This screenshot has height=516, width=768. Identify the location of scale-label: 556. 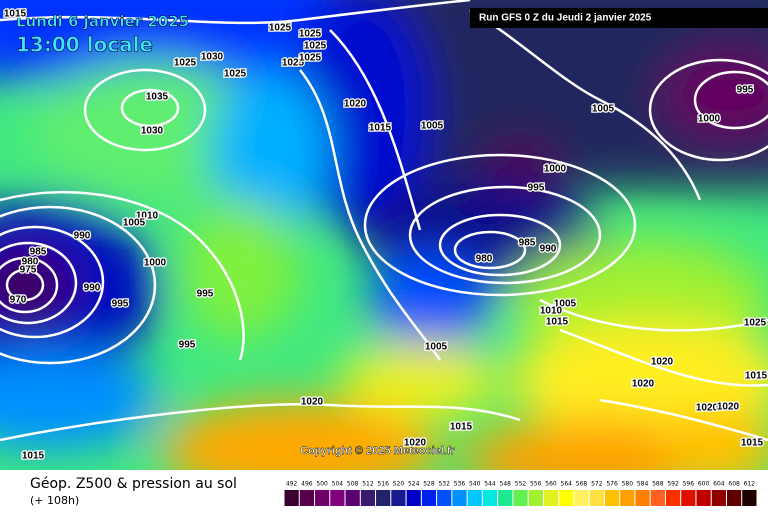
(536, 484).